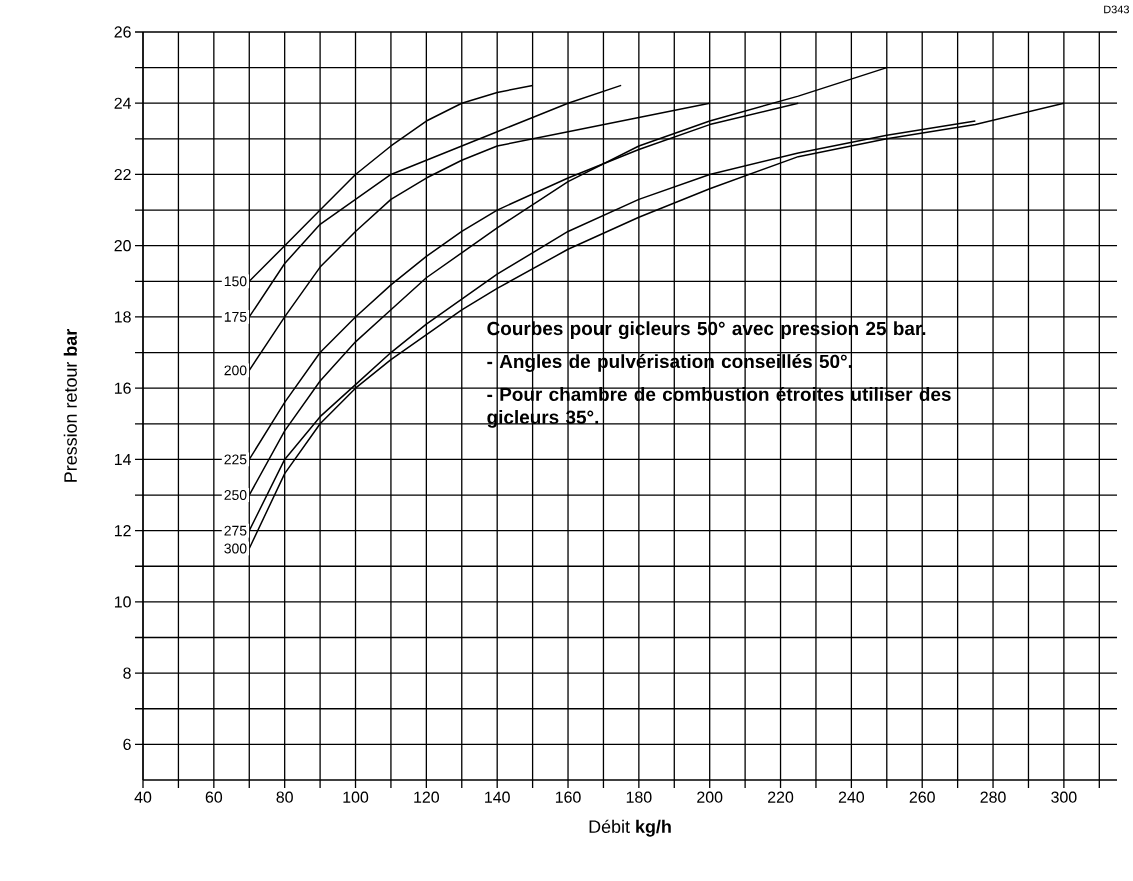  What do you see at coordinates (1064, 797) in the screenshot?
I see `x-tick-label: 300` at bounding box center [1064, 797].